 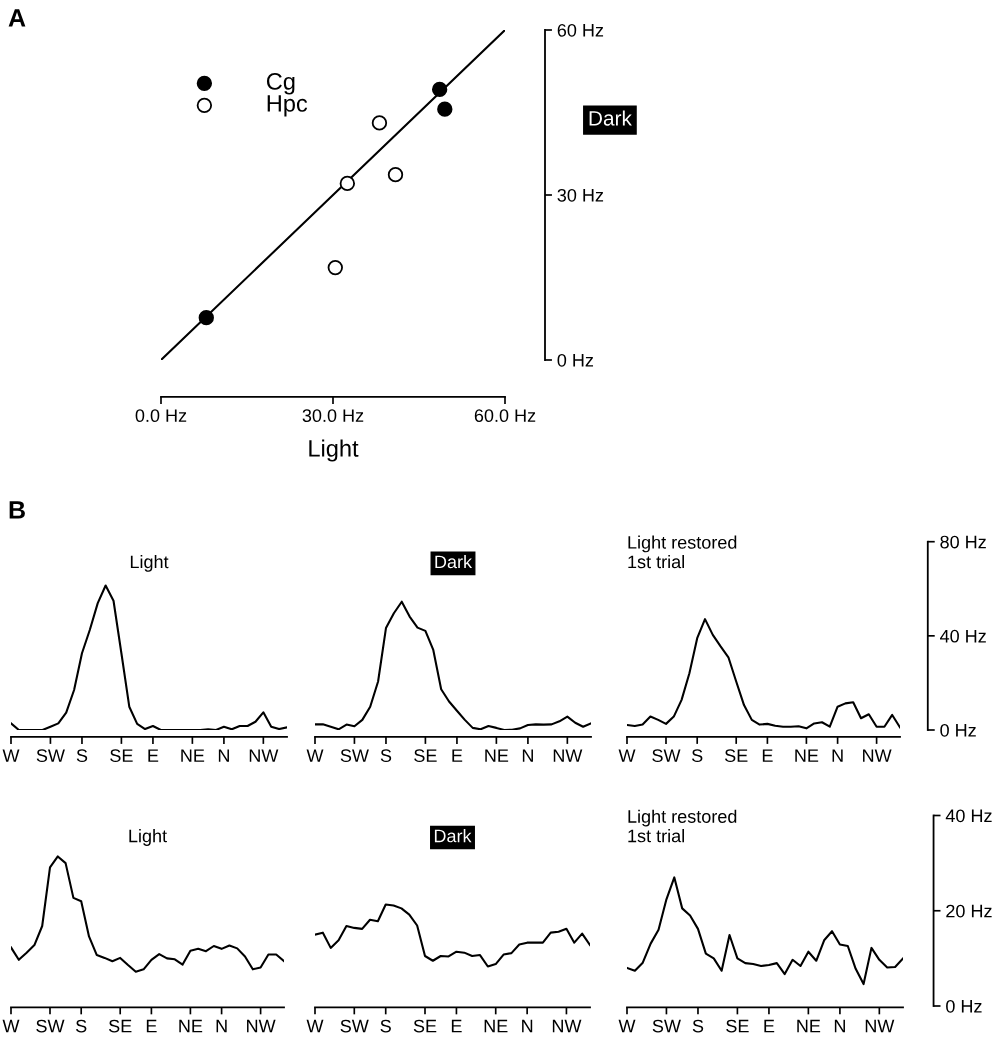 What do you see at coordinates (287, 106) in the screenshot?
I see `legend-label: Hpc` at bounding box center [287, 106].